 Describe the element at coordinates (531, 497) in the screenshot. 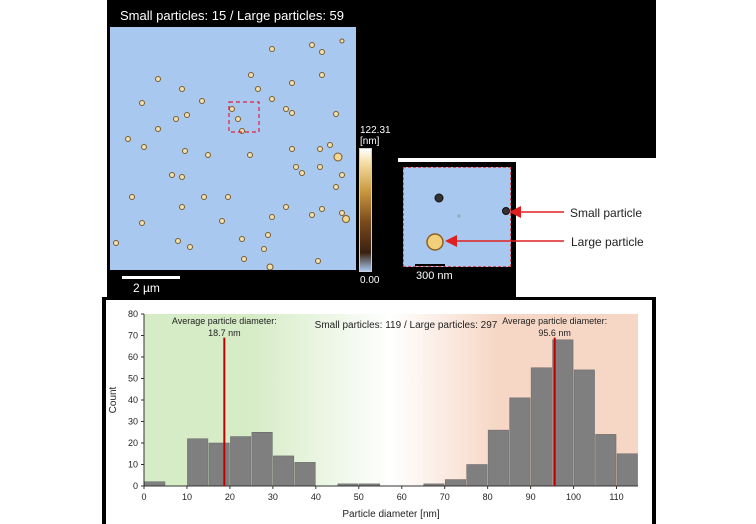

I see `x-tick-label: 90` at that location.